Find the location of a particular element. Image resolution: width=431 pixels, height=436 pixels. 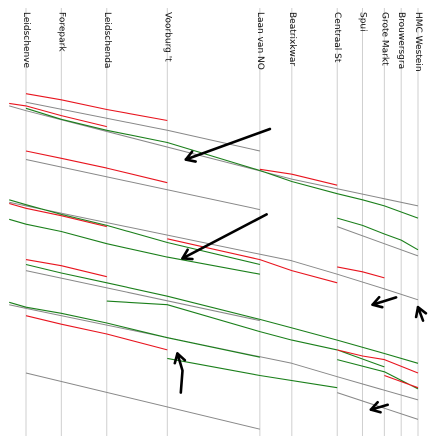

stop-label: Brouwersgra is located at coordinates (401, 40).